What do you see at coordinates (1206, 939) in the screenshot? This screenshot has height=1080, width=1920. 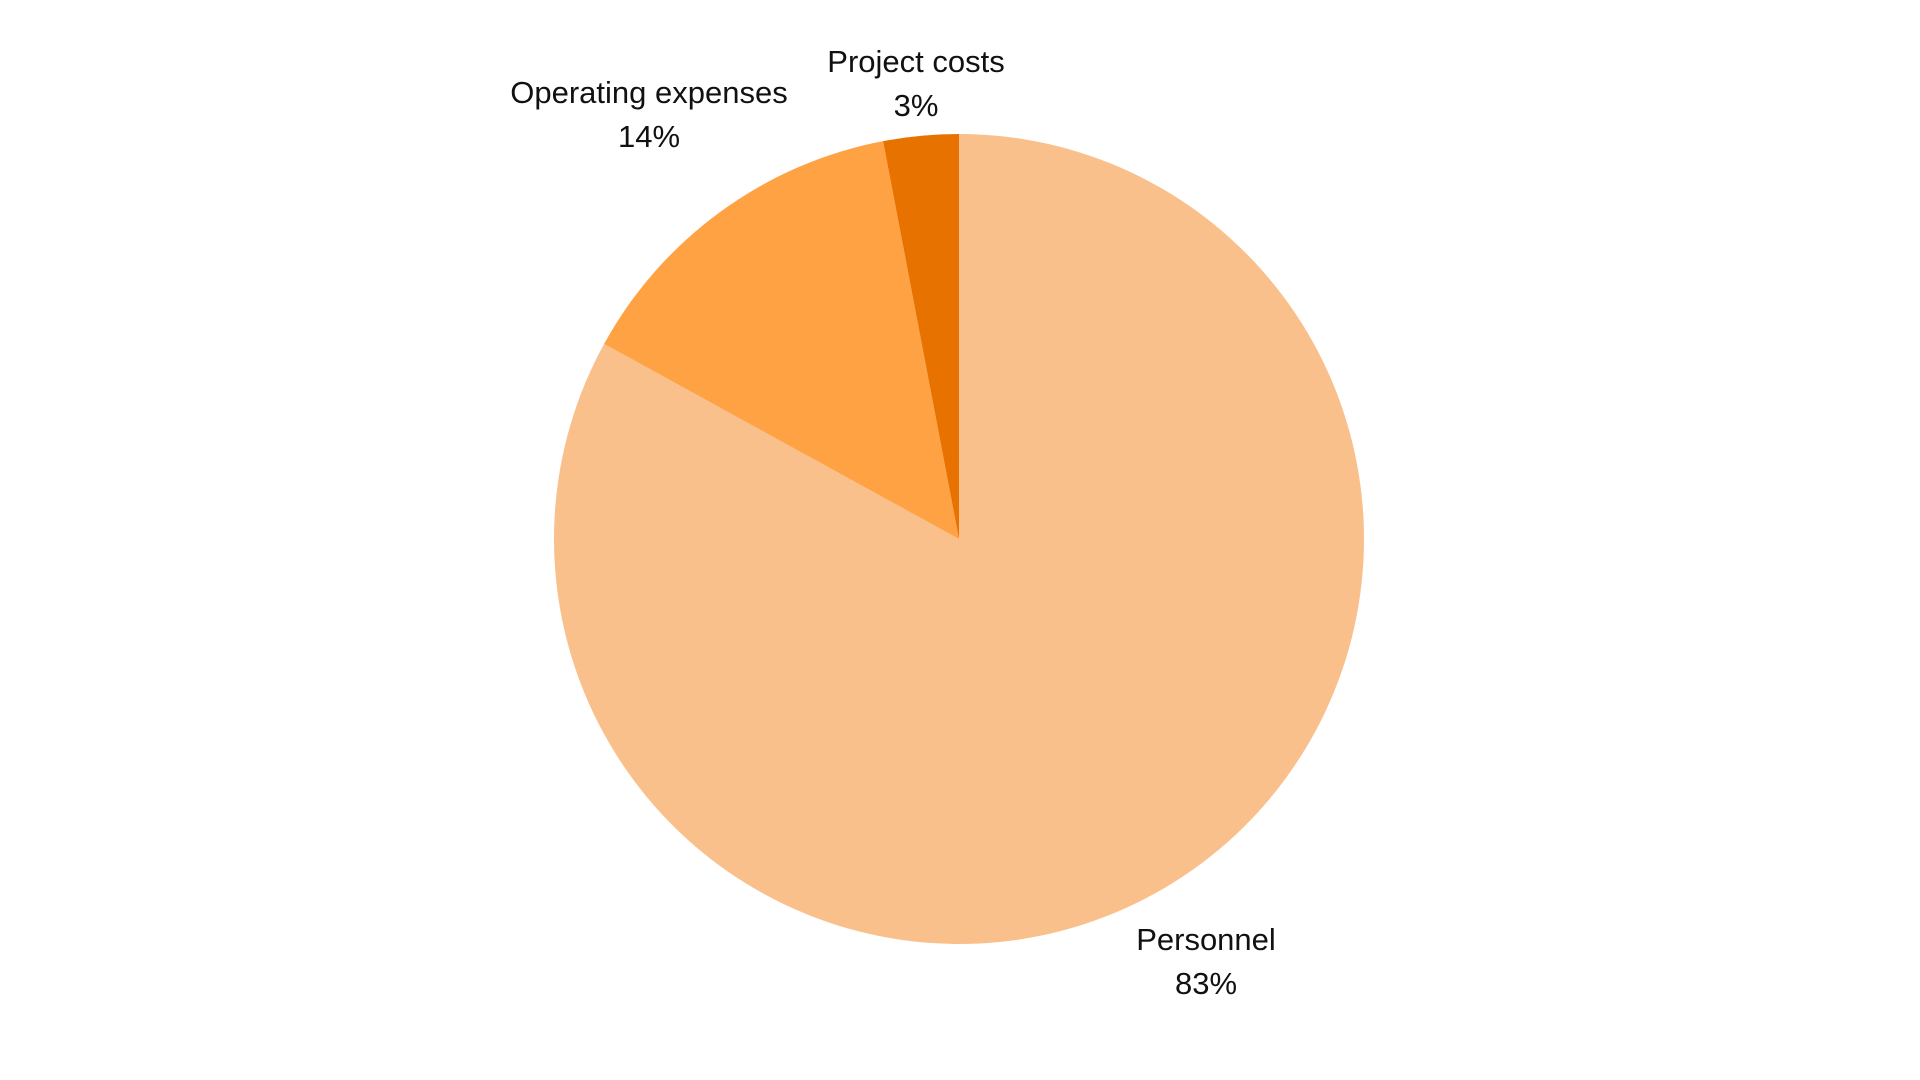 I see `slice-label-name: Personnel` at bounding box center [1206, 939].